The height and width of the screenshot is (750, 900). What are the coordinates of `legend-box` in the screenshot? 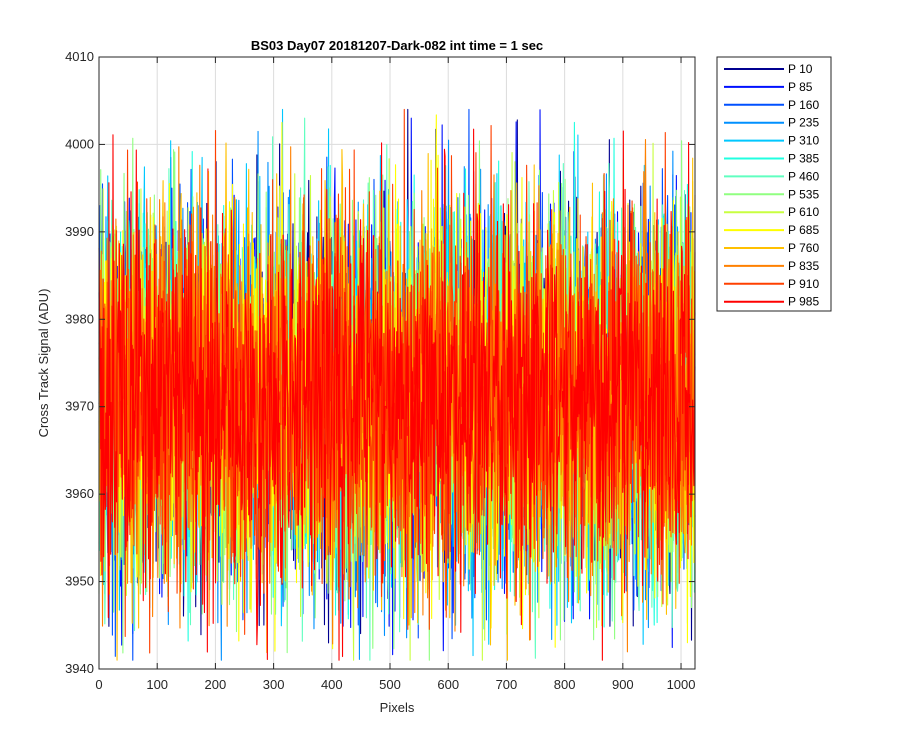 It's located at (774, 184).